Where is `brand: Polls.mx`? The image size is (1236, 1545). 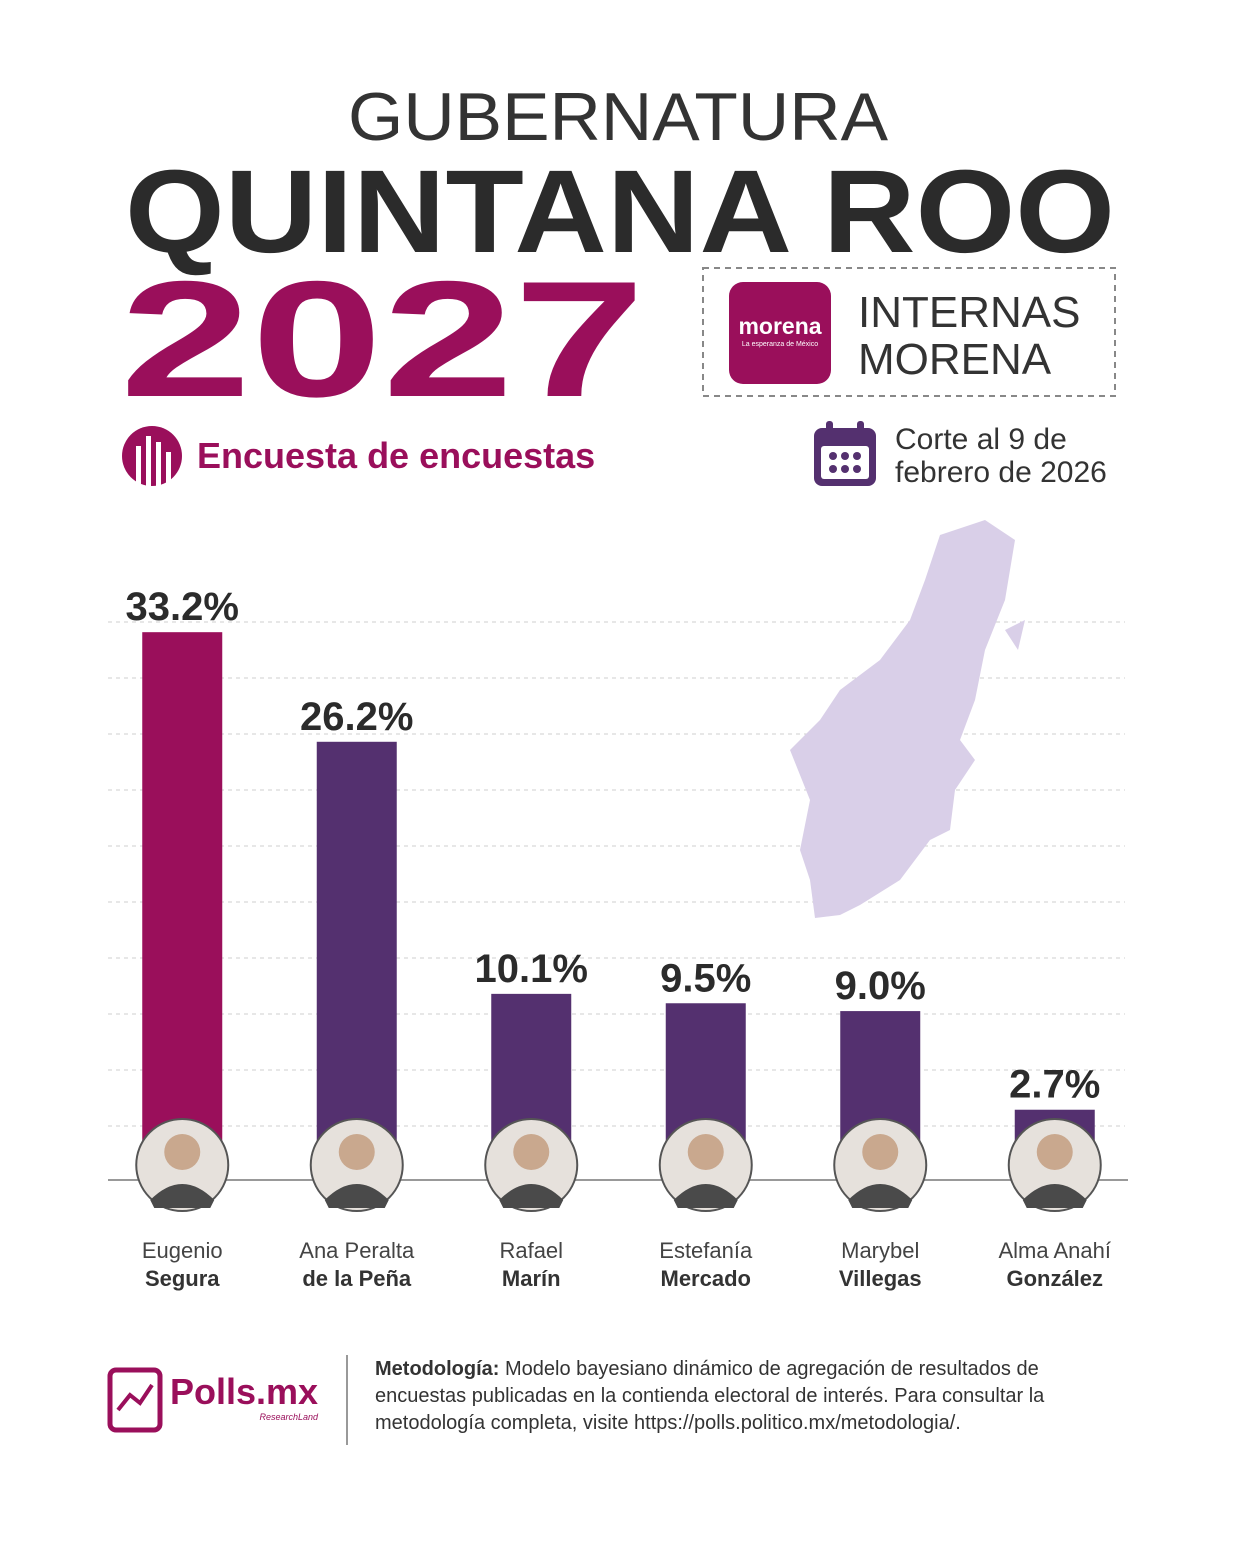 brand: Polls.mx is located at coordinates (244, 1391).